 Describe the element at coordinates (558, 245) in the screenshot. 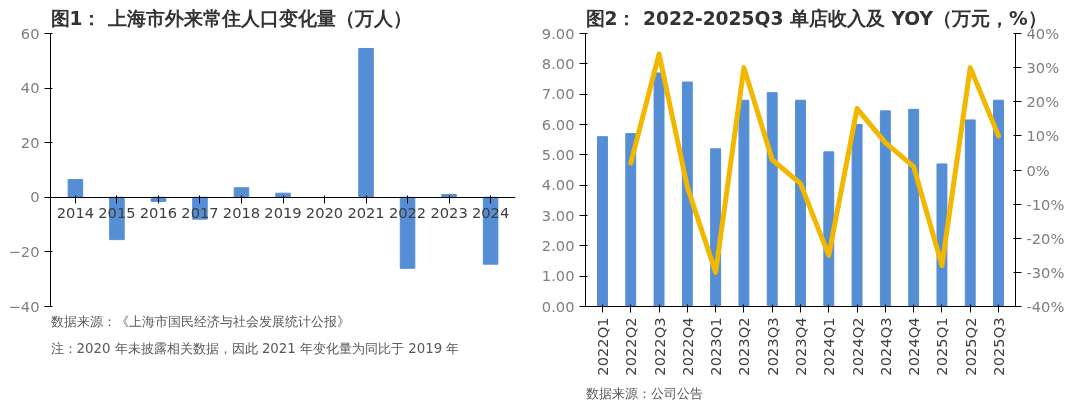

I see `y-tick-label: 2.00` at that location.